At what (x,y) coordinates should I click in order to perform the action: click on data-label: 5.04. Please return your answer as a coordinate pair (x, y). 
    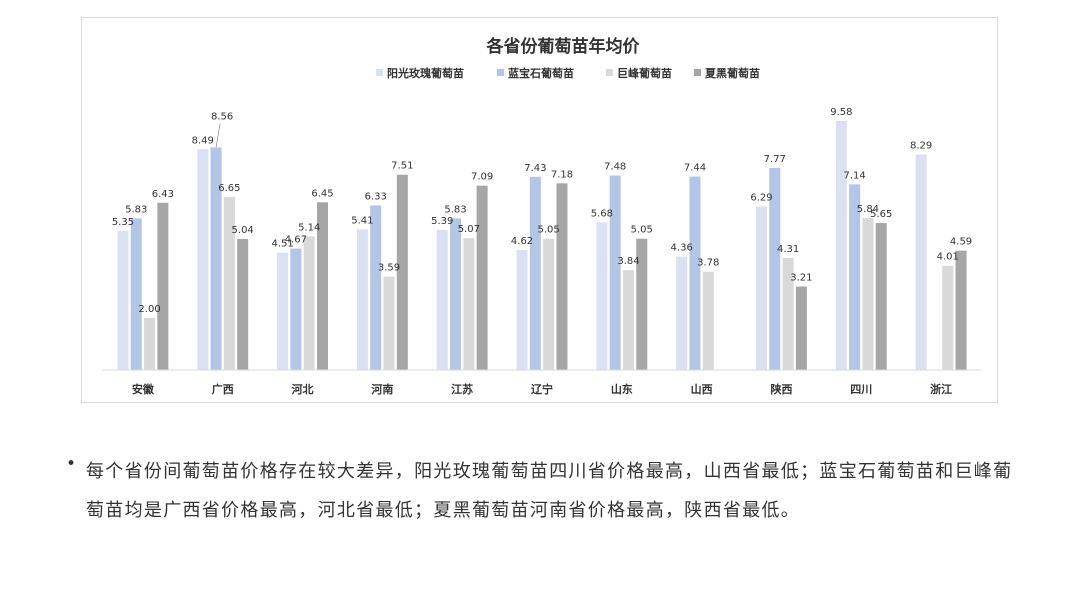
    Looking at the image, I should click on (243, 230).